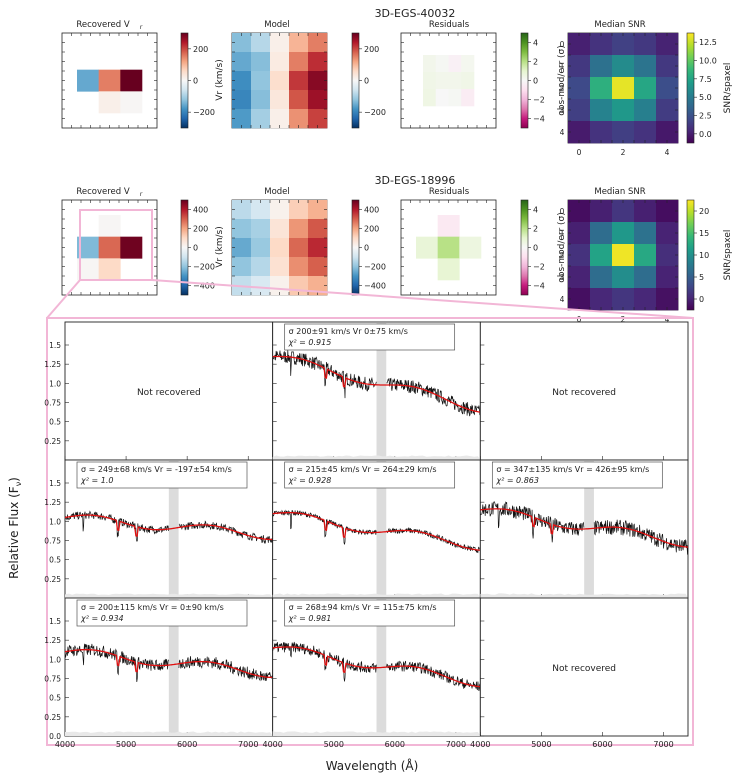 The image size is (734, 779). What do you see at coordinates (65, 744) in the screenshot?
I see `xtick-label: 4000` at bounding box center [65, 744].